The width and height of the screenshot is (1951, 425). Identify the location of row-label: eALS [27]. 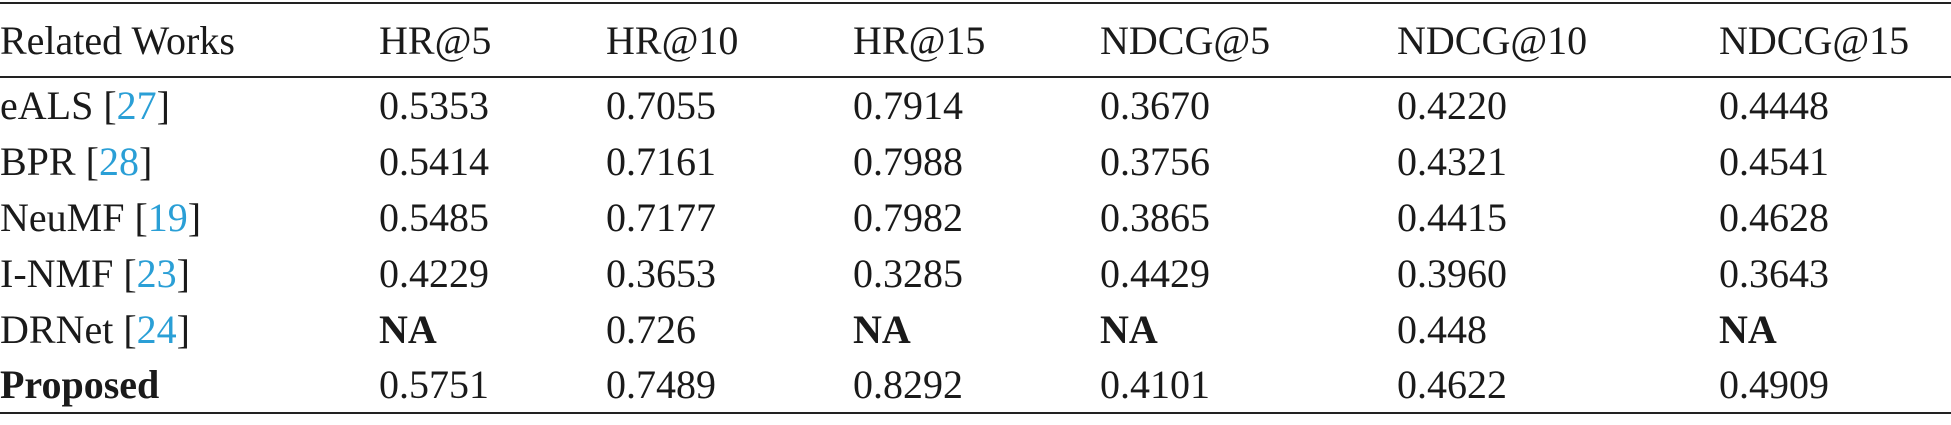
(189, 105).